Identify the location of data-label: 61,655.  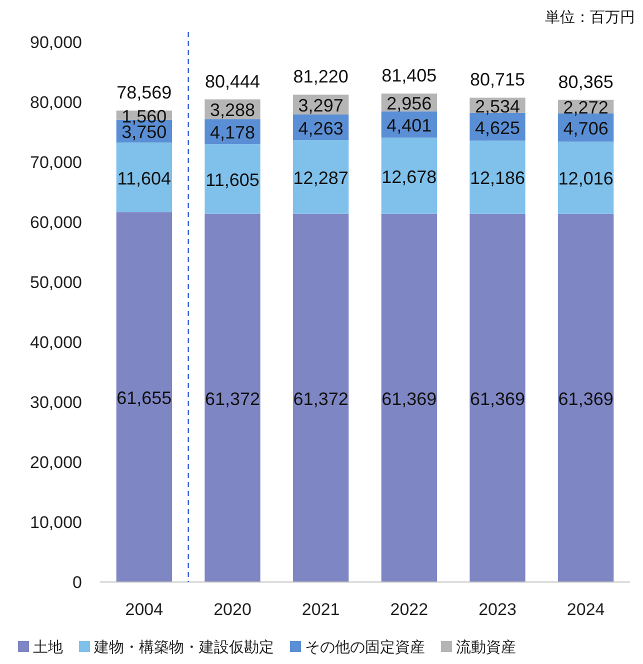
(144, 398).